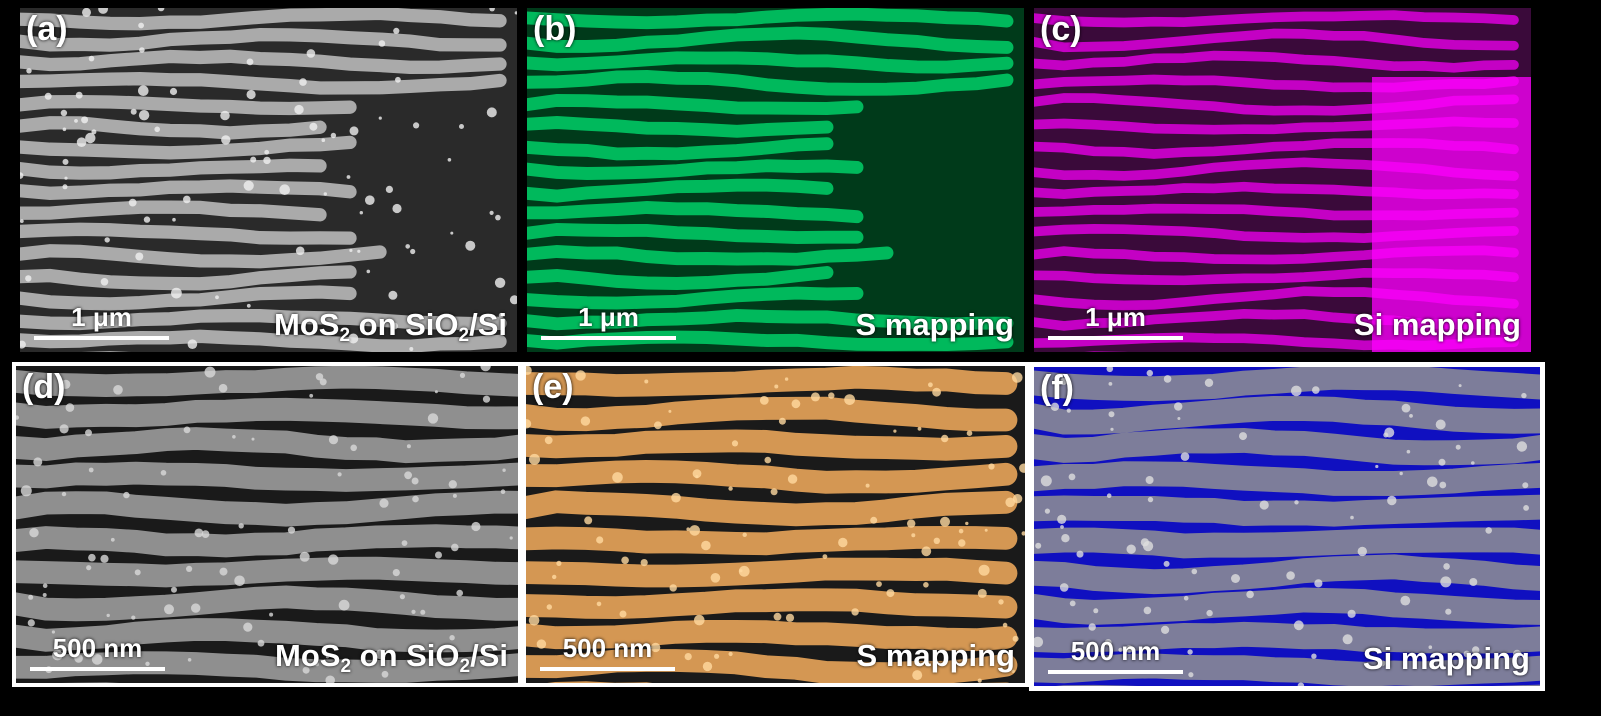 Image resolution: width=1601 pixels, height=716 pixels. What do you see at coordinates (607, 669) in the screenshot?
I see `panel-e-scale-line` at bounding box center [607, 669].